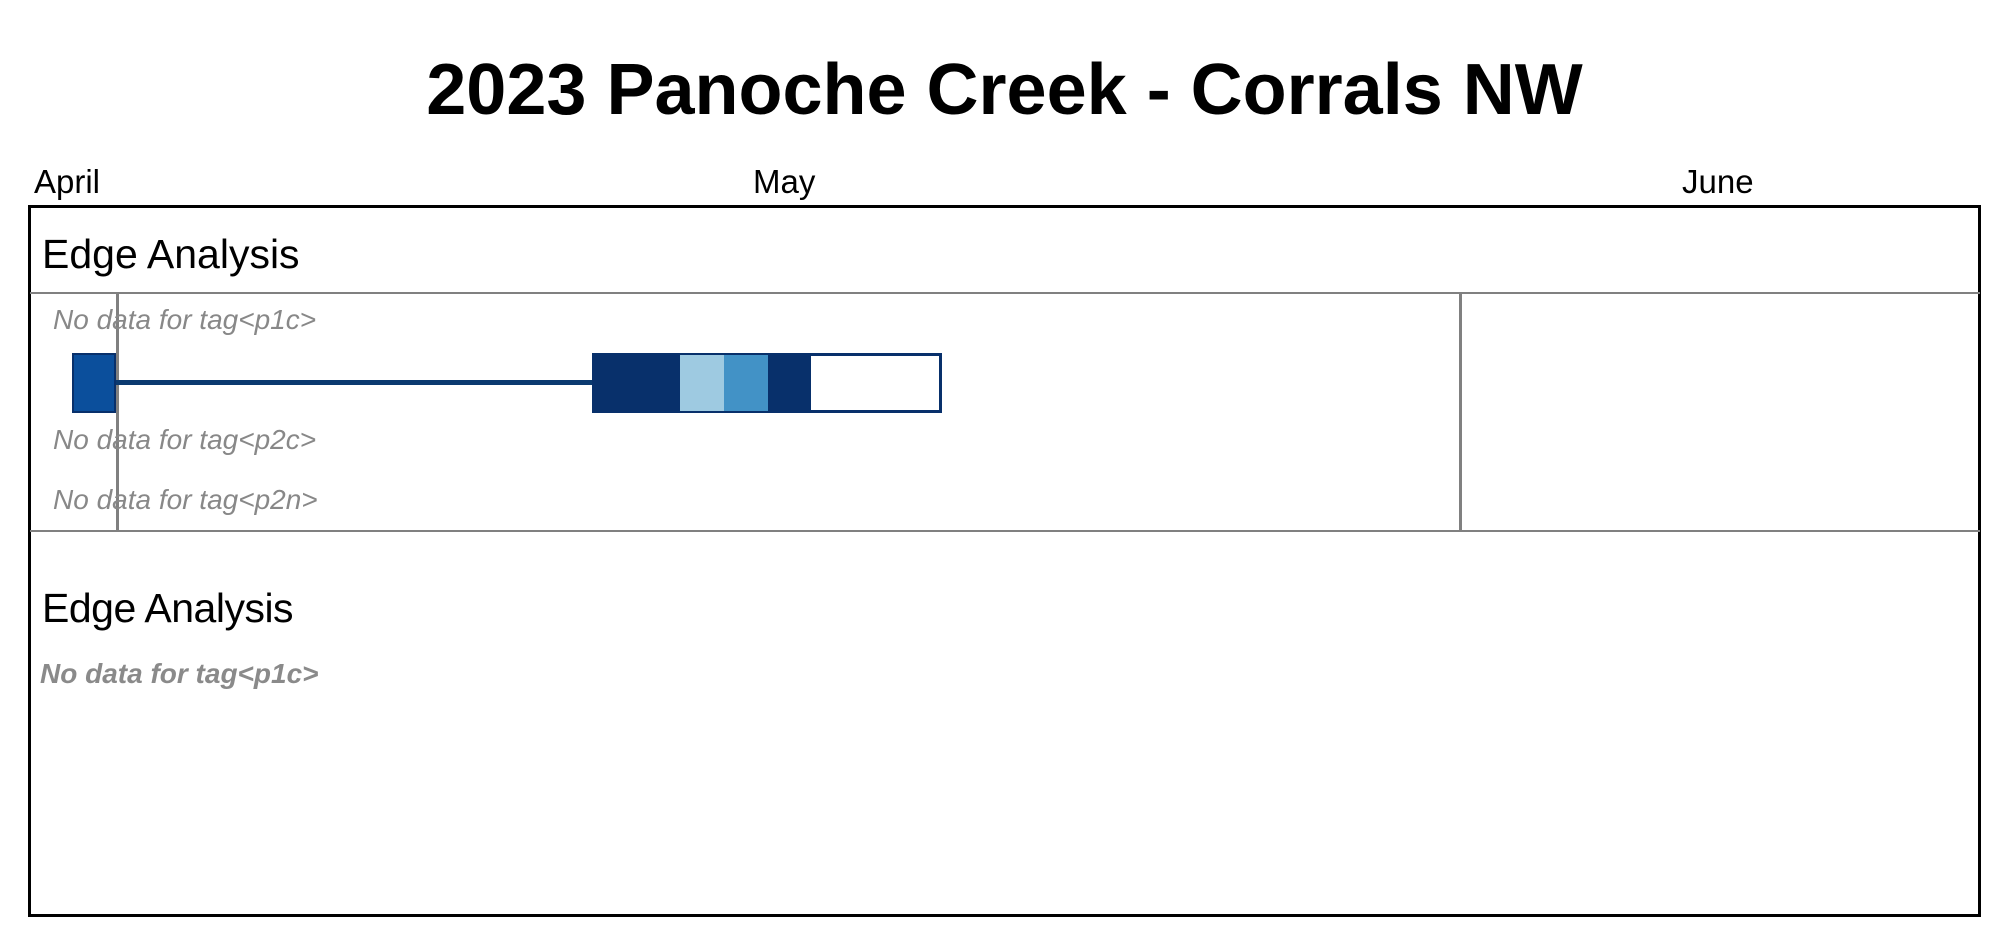 This screenshot has width=2009, height=941. I want to click on section-2-heading: Edge Analysis, so click(168, 608).